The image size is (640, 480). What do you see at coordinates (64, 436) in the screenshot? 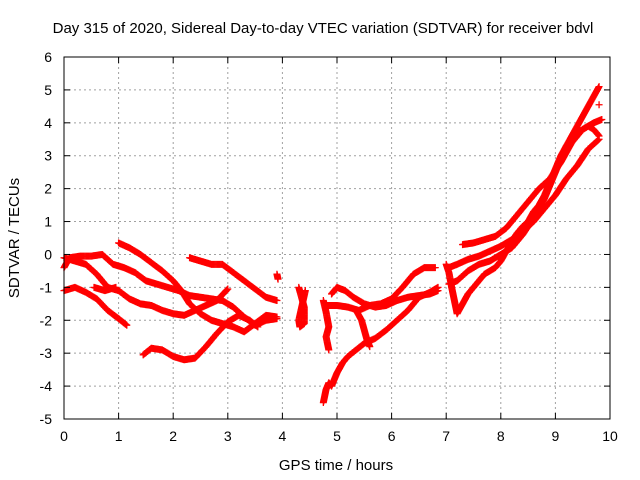
I see `x-tick-label: 0` at bounding box center [64, 436].